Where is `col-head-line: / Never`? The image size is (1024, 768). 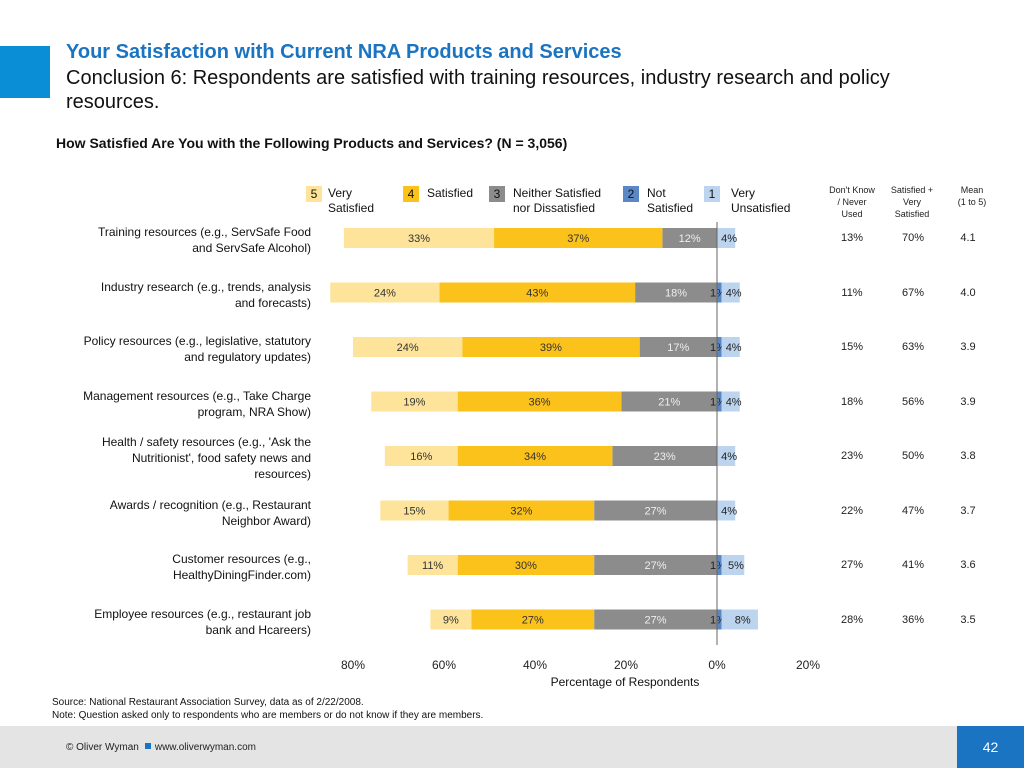 col-head-line: / Never is located at coordinates (852, 202).